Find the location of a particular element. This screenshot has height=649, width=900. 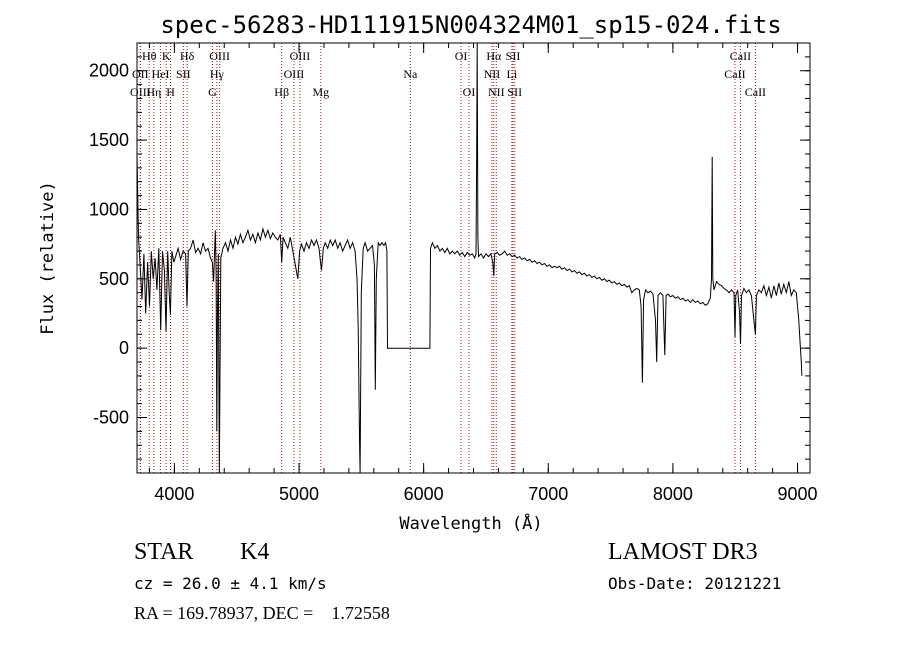

spectral-line-label-24: SII is located at coordinates (514, 92).